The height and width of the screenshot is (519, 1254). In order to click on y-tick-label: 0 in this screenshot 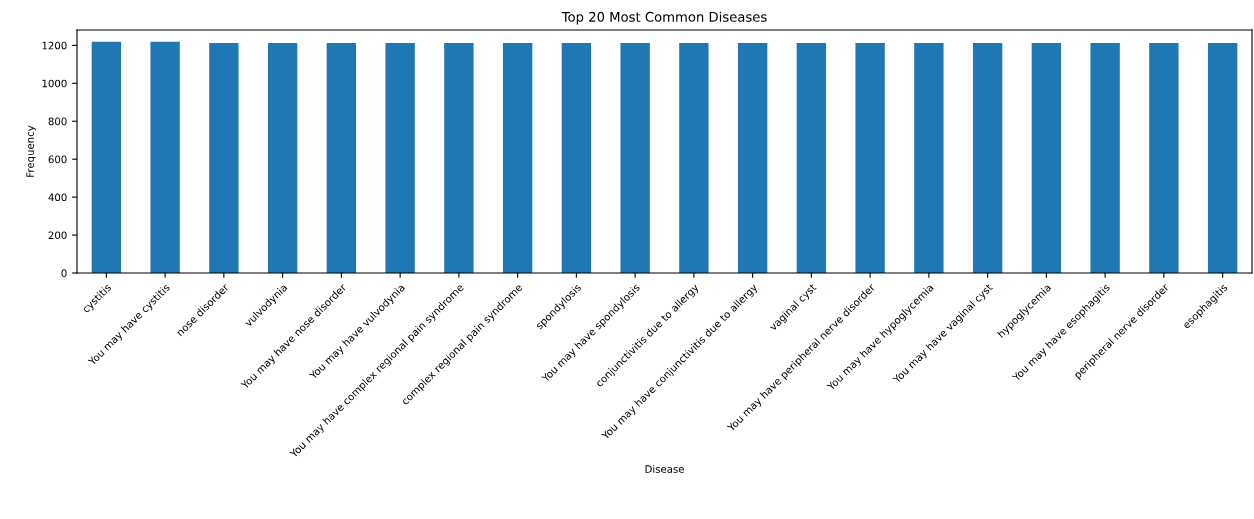, I will do `click(64, 273)`.